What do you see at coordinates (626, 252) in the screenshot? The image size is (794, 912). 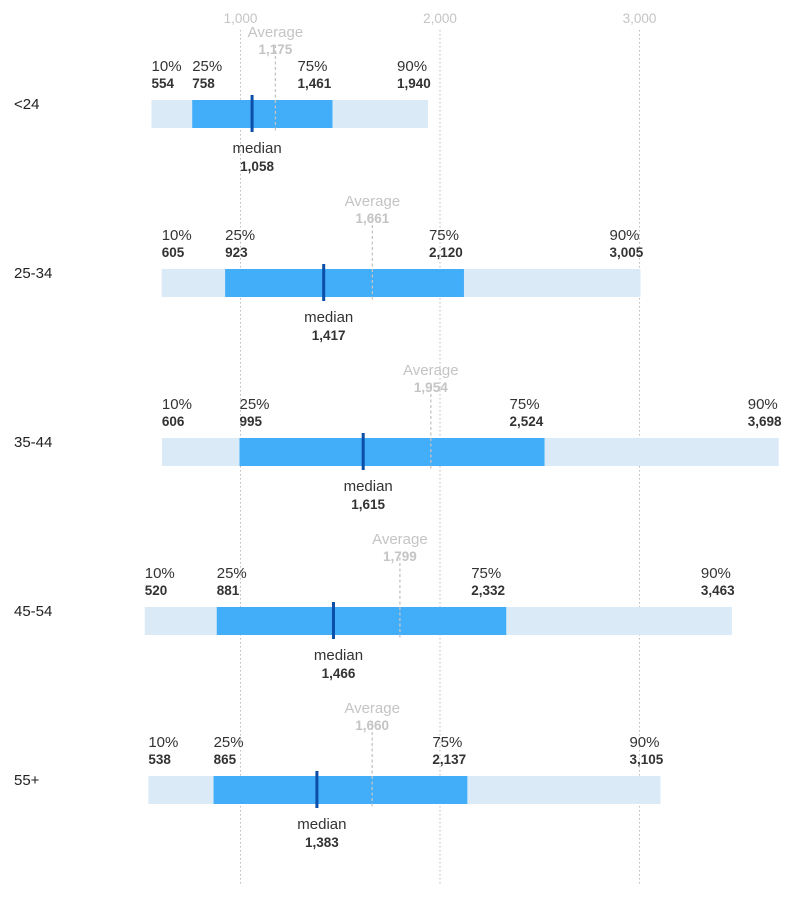 I see `p90-value-1: 3,005` at bounding box center [626, 252].